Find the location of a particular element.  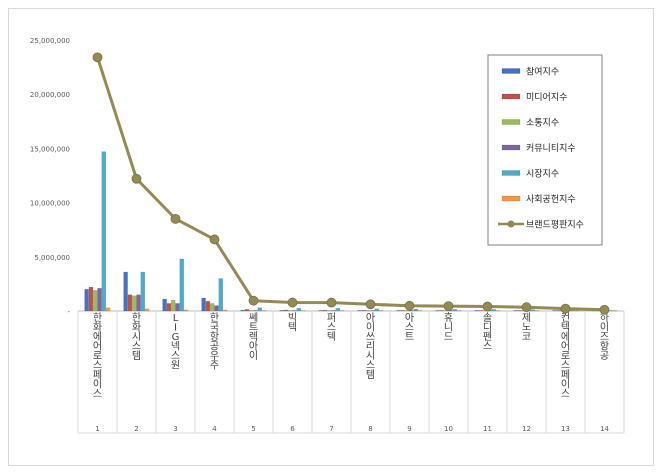

legend-label: 시장지수 is located at coordinates (542, 174).